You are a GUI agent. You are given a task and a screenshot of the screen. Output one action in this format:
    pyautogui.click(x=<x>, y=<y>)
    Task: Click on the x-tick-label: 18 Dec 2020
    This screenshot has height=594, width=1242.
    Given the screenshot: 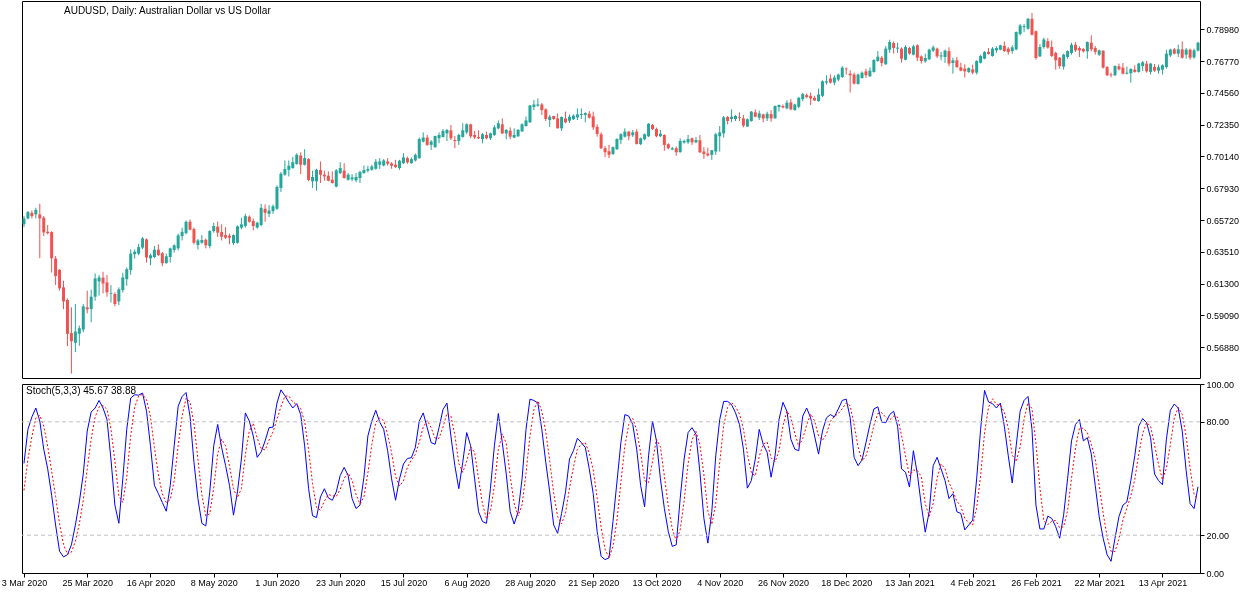 What is the action you would take?
    pyautogui.click(x=847, y=582)
    